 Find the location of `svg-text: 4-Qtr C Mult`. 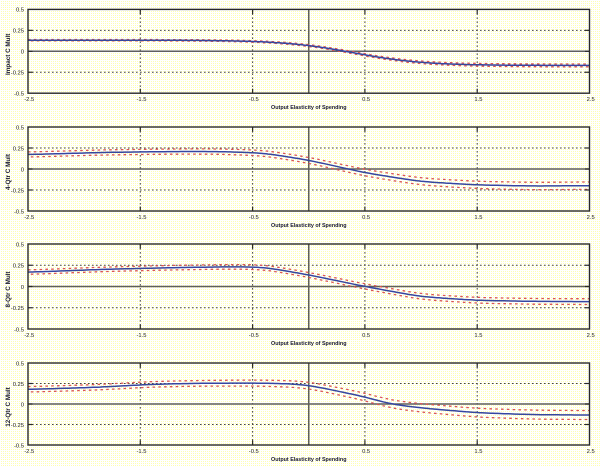

svg-text: 4-Qtr C Mult is located at coordinates (8, 171).